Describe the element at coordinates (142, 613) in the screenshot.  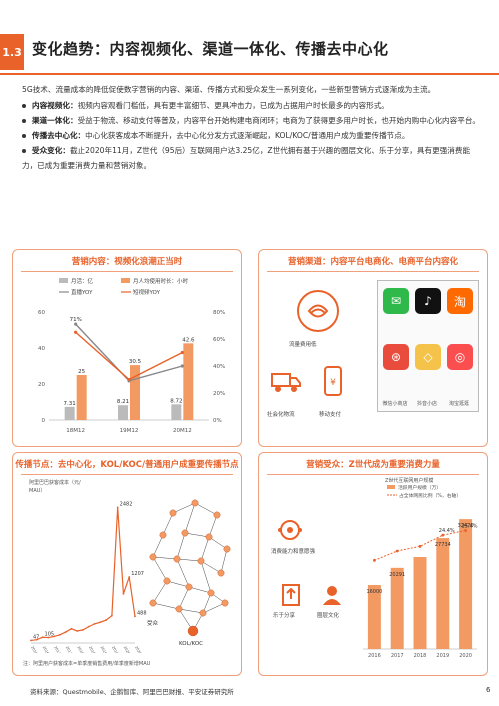
I see `value-label: 488` at that location.